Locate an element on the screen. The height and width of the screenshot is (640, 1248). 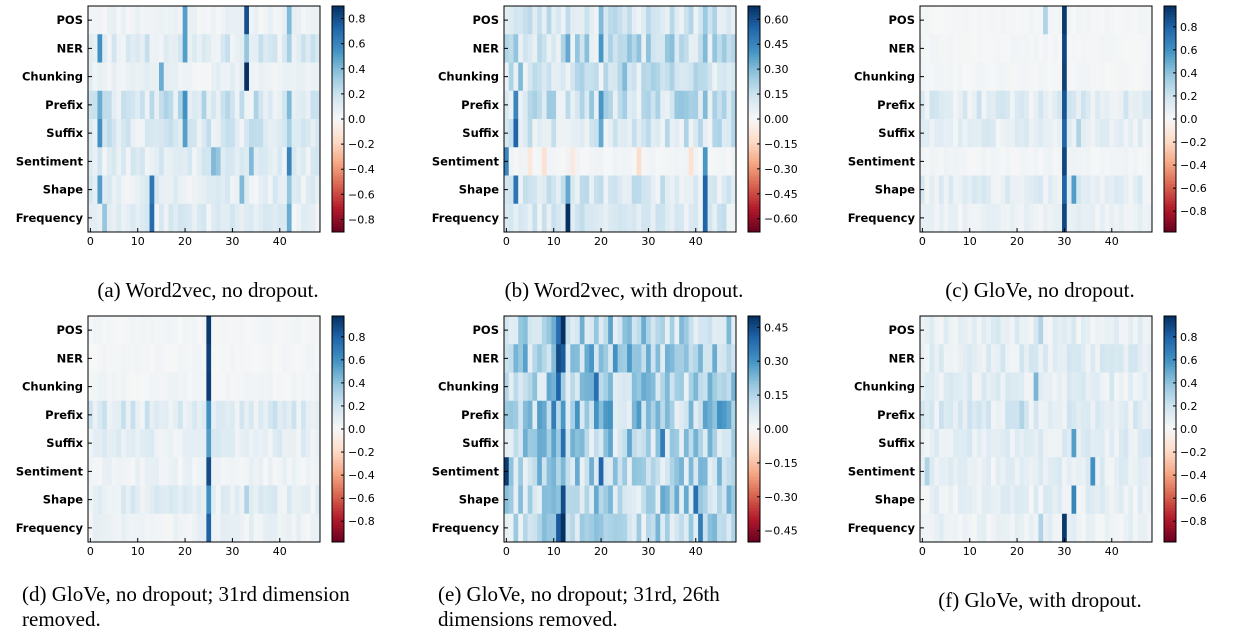
colorbar-tick-label: 0.15 is located at coordinates (776, 395).